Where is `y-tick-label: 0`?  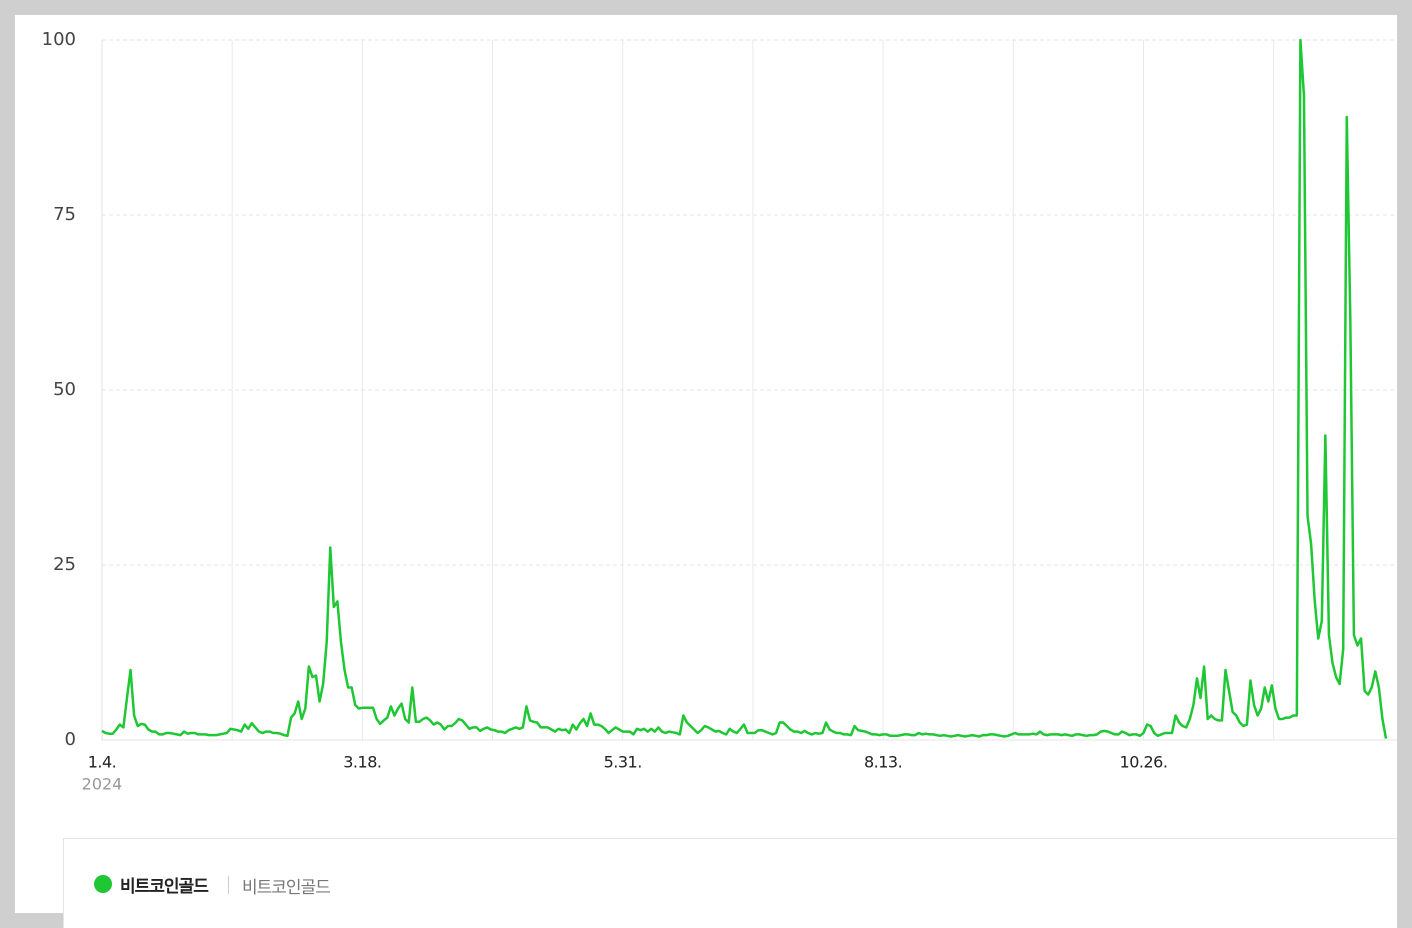 y-tick-label: 0 is located at coordinates (70, 739).